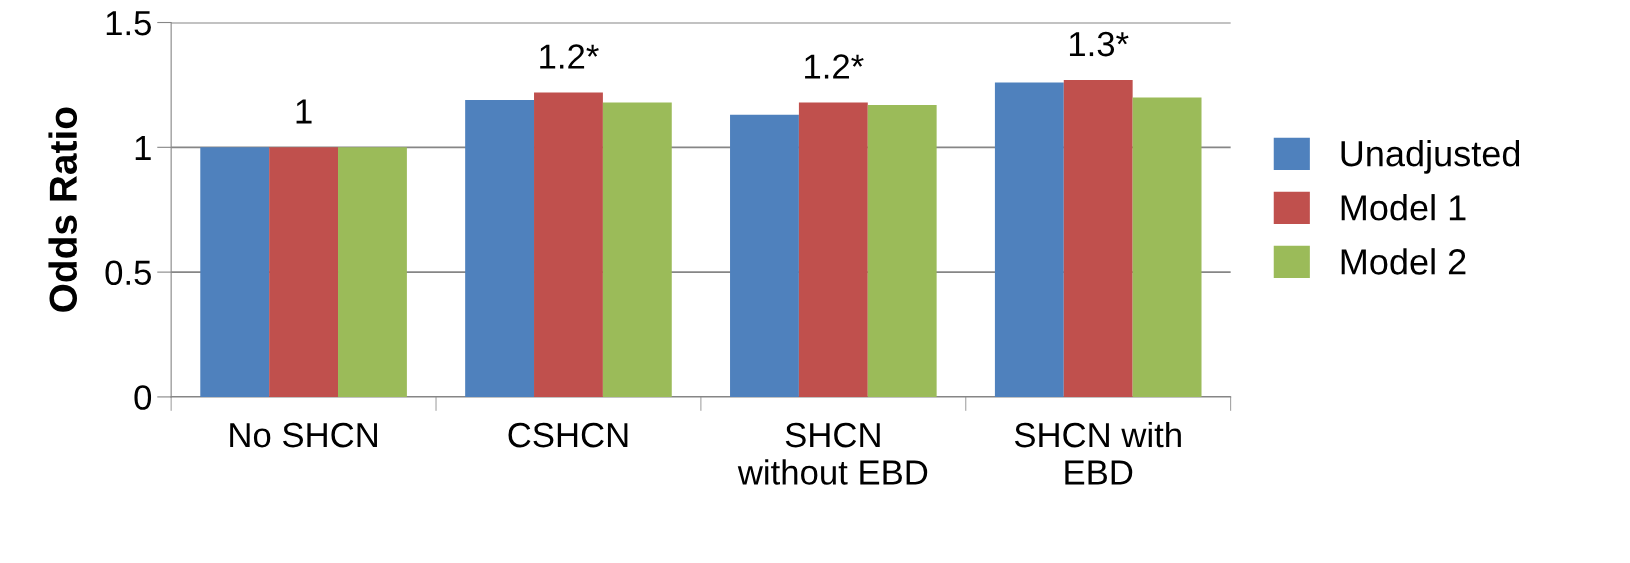 The height and width of the screenshot is (563, 1630). What do you see at coordinates (304, 111) in the screenshot?
I see `annotation: 1` at bounding box center [304, 111].